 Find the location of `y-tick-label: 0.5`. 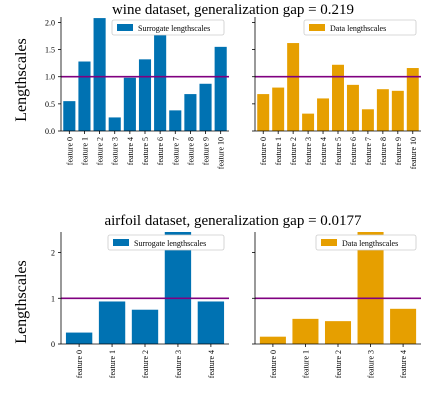

y-tick-label: 0.5 is located at coordinates (50, 104).